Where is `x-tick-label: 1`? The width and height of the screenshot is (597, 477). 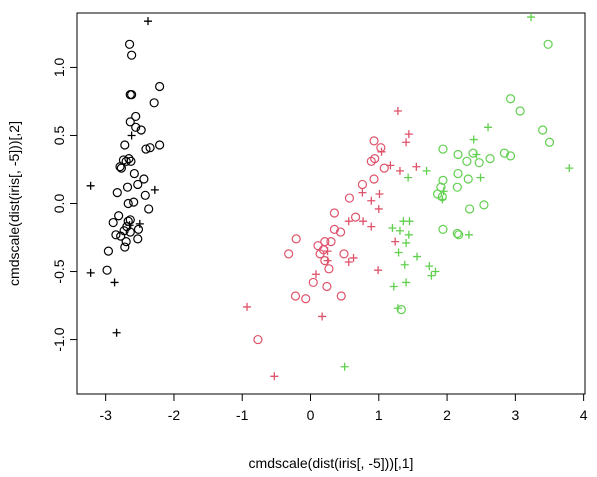 x-tick-label: 1 is located at coordinates (379, 415).